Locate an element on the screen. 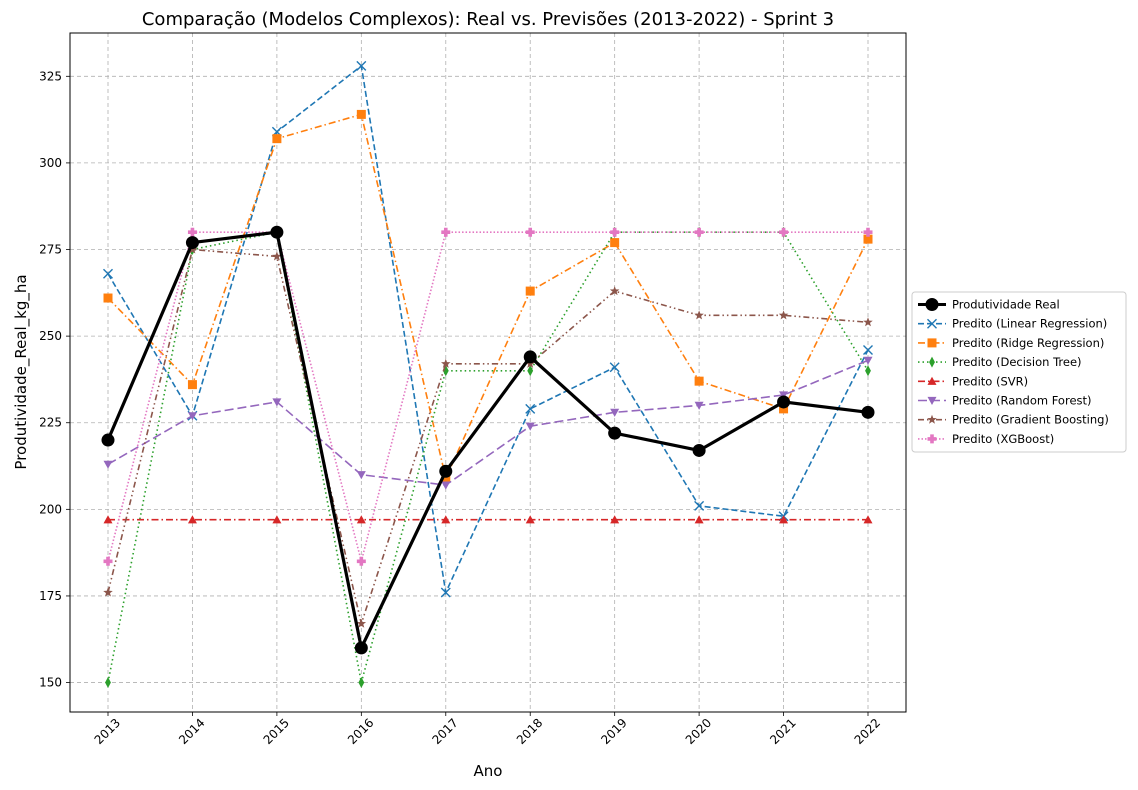 This screenshot has height=790, width=1138. legend-label: Produtividade Real is located at coordinates (1006, 305).